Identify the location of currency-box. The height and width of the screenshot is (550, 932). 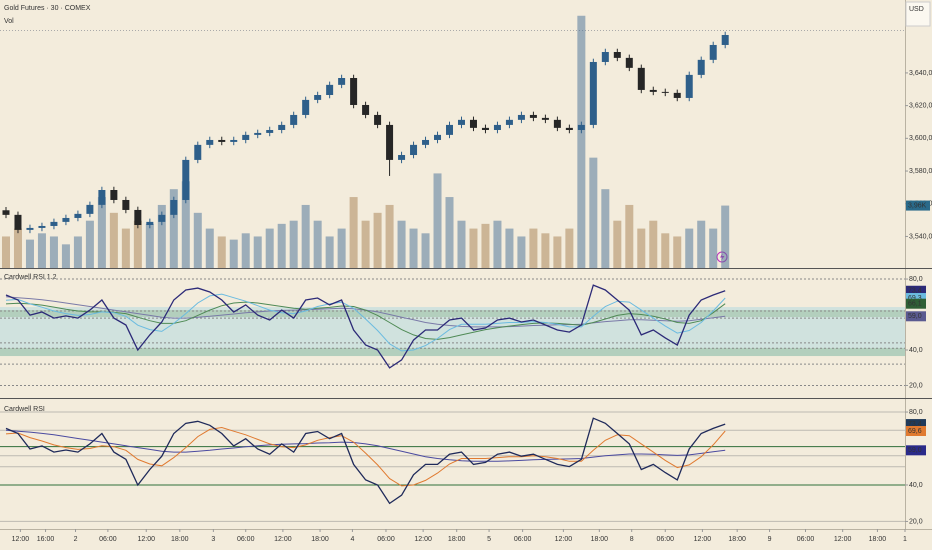
(918, 14).